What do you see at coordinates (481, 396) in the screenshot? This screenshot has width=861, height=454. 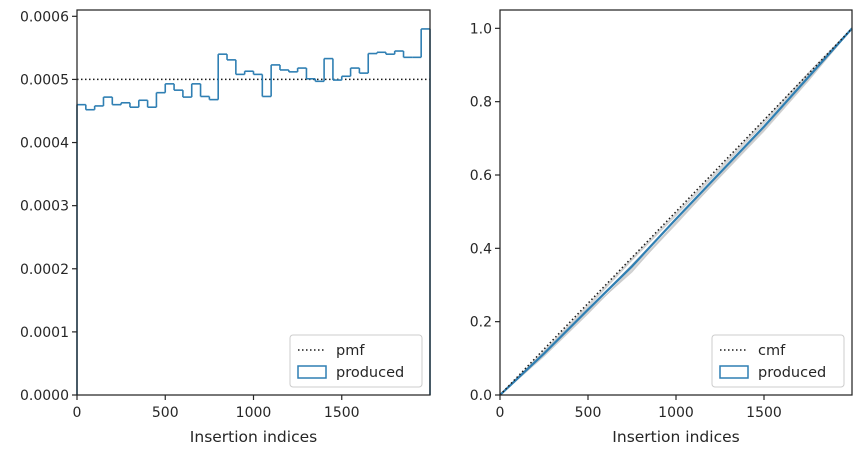 I see `y-tick-label: 0.0` at bounding box center [481, 396].